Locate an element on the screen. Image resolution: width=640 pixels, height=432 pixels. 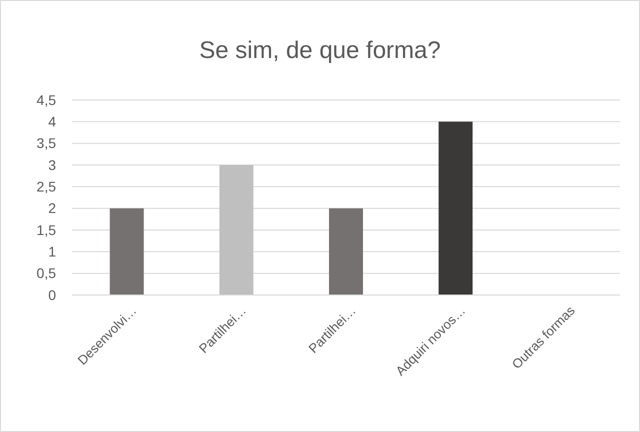
y-tick-label: 4,5 is located at coordinates (46, 100).